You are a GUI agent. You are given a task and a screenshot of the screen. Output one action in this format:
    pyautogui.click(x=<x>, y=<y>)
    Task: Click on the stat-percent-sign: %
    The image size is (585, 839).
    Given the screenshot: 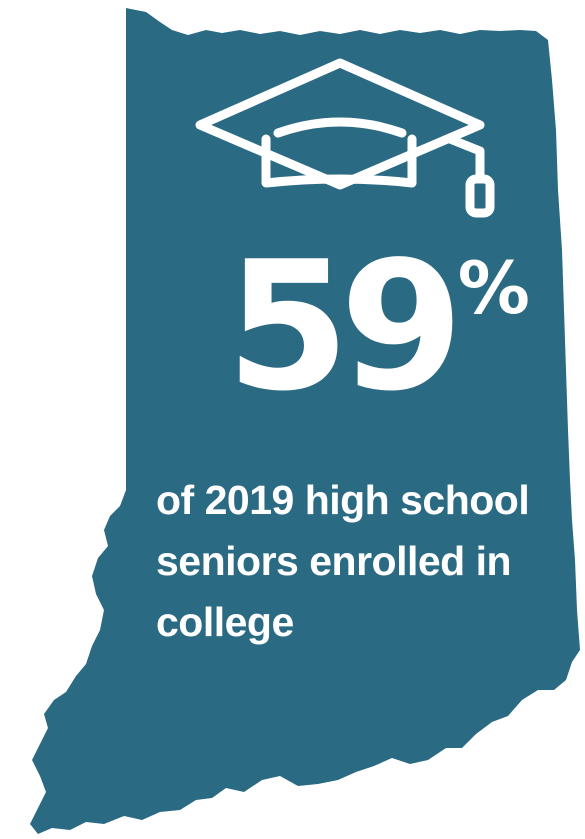 What is the action you would take?
    pyautogui.click(x=493, y=288)
    